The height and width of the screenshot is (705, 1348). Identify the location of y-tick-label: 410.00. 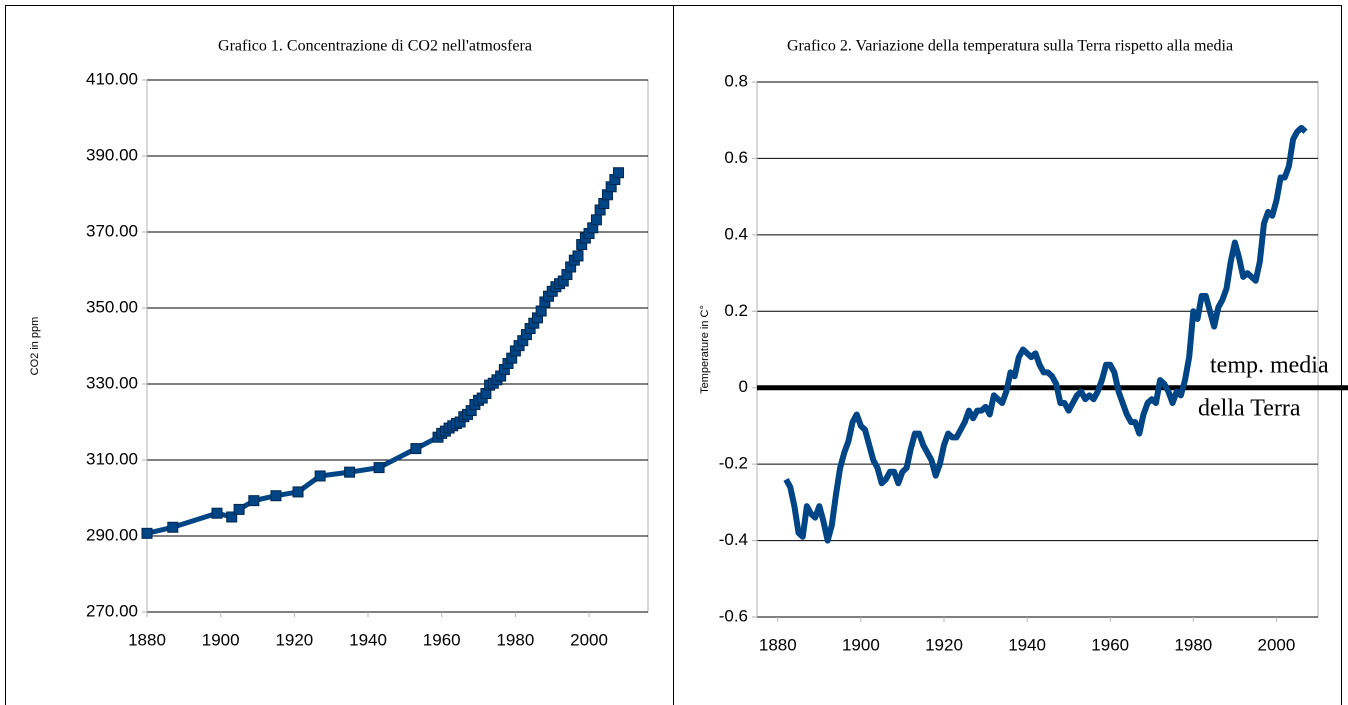
(112, 78).